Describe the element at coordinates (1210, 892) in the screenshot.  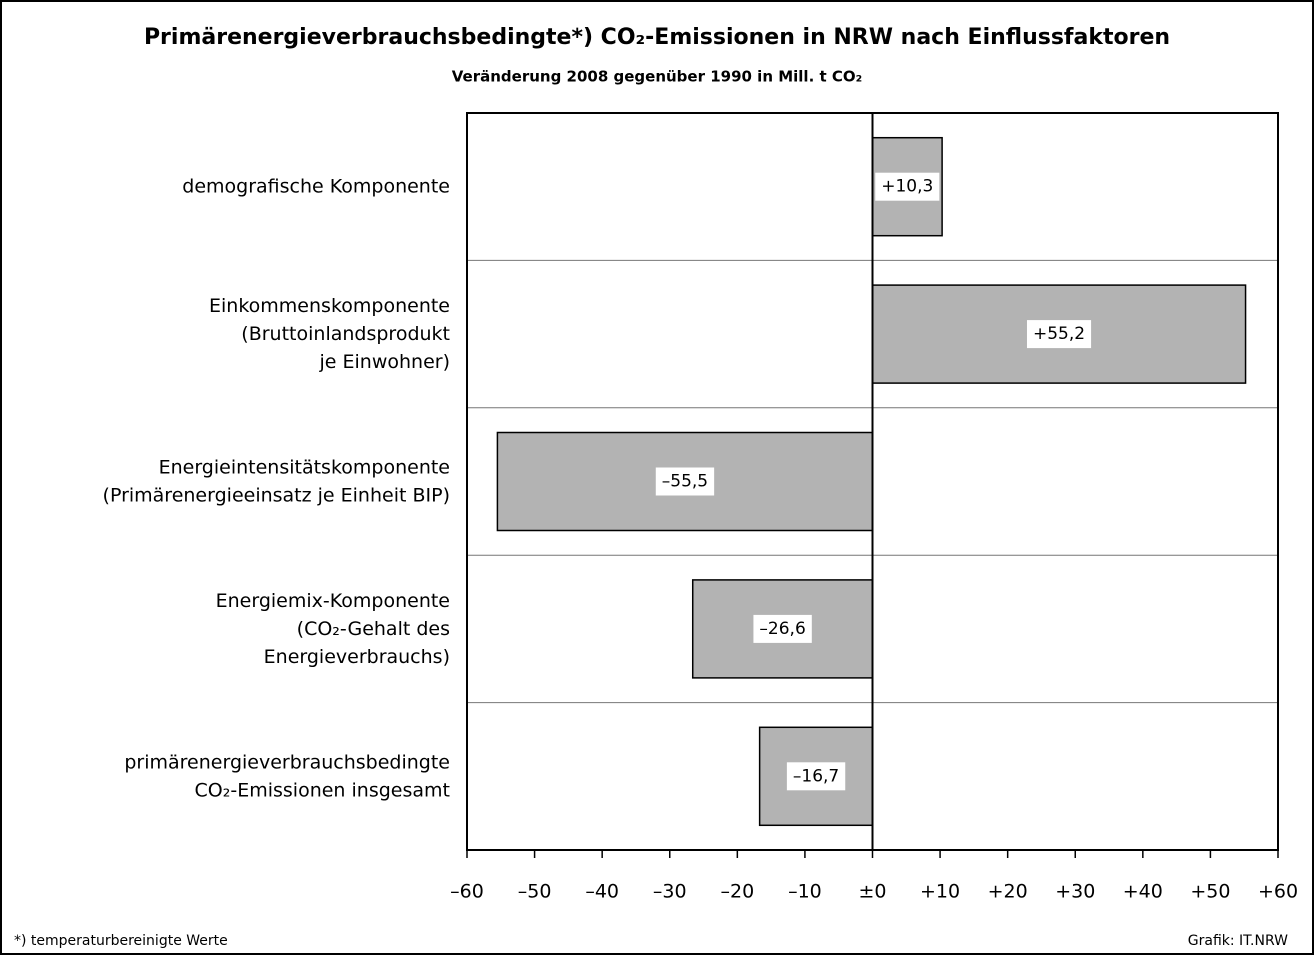
I see `x-tick-label: +50` at that location.